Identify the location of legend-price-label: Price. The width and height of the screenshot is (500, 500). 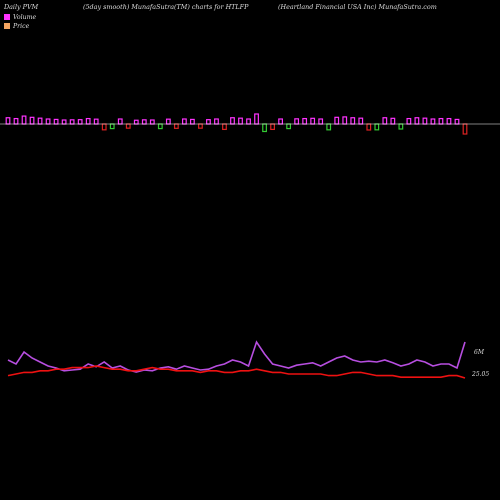
(21, 26).